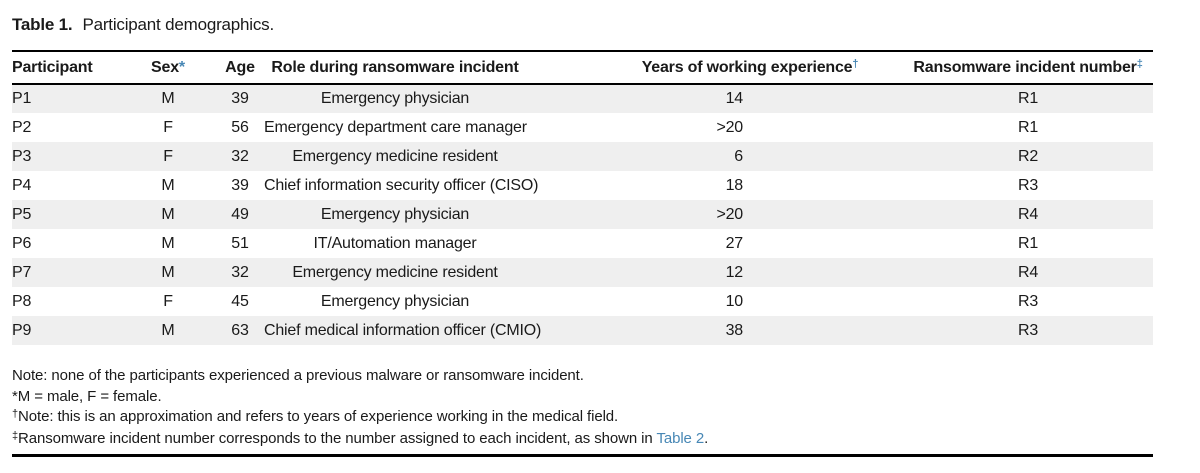  Describe the element at coordinates (66, 68) in the screenshot. I see `column-header-participant: Participant` at that location.